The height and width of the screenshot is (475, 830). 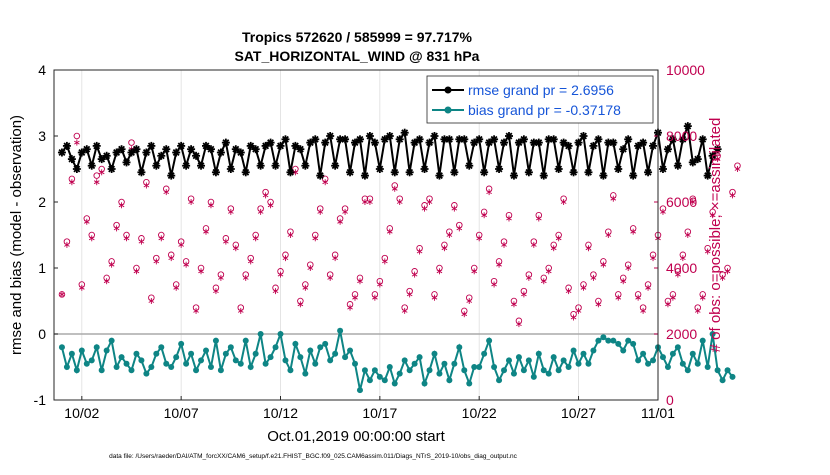 What do you see at coordinates (42, 334) in the screenshot?
I see `y-tick-label: 0` at bounding box center [42, 334].